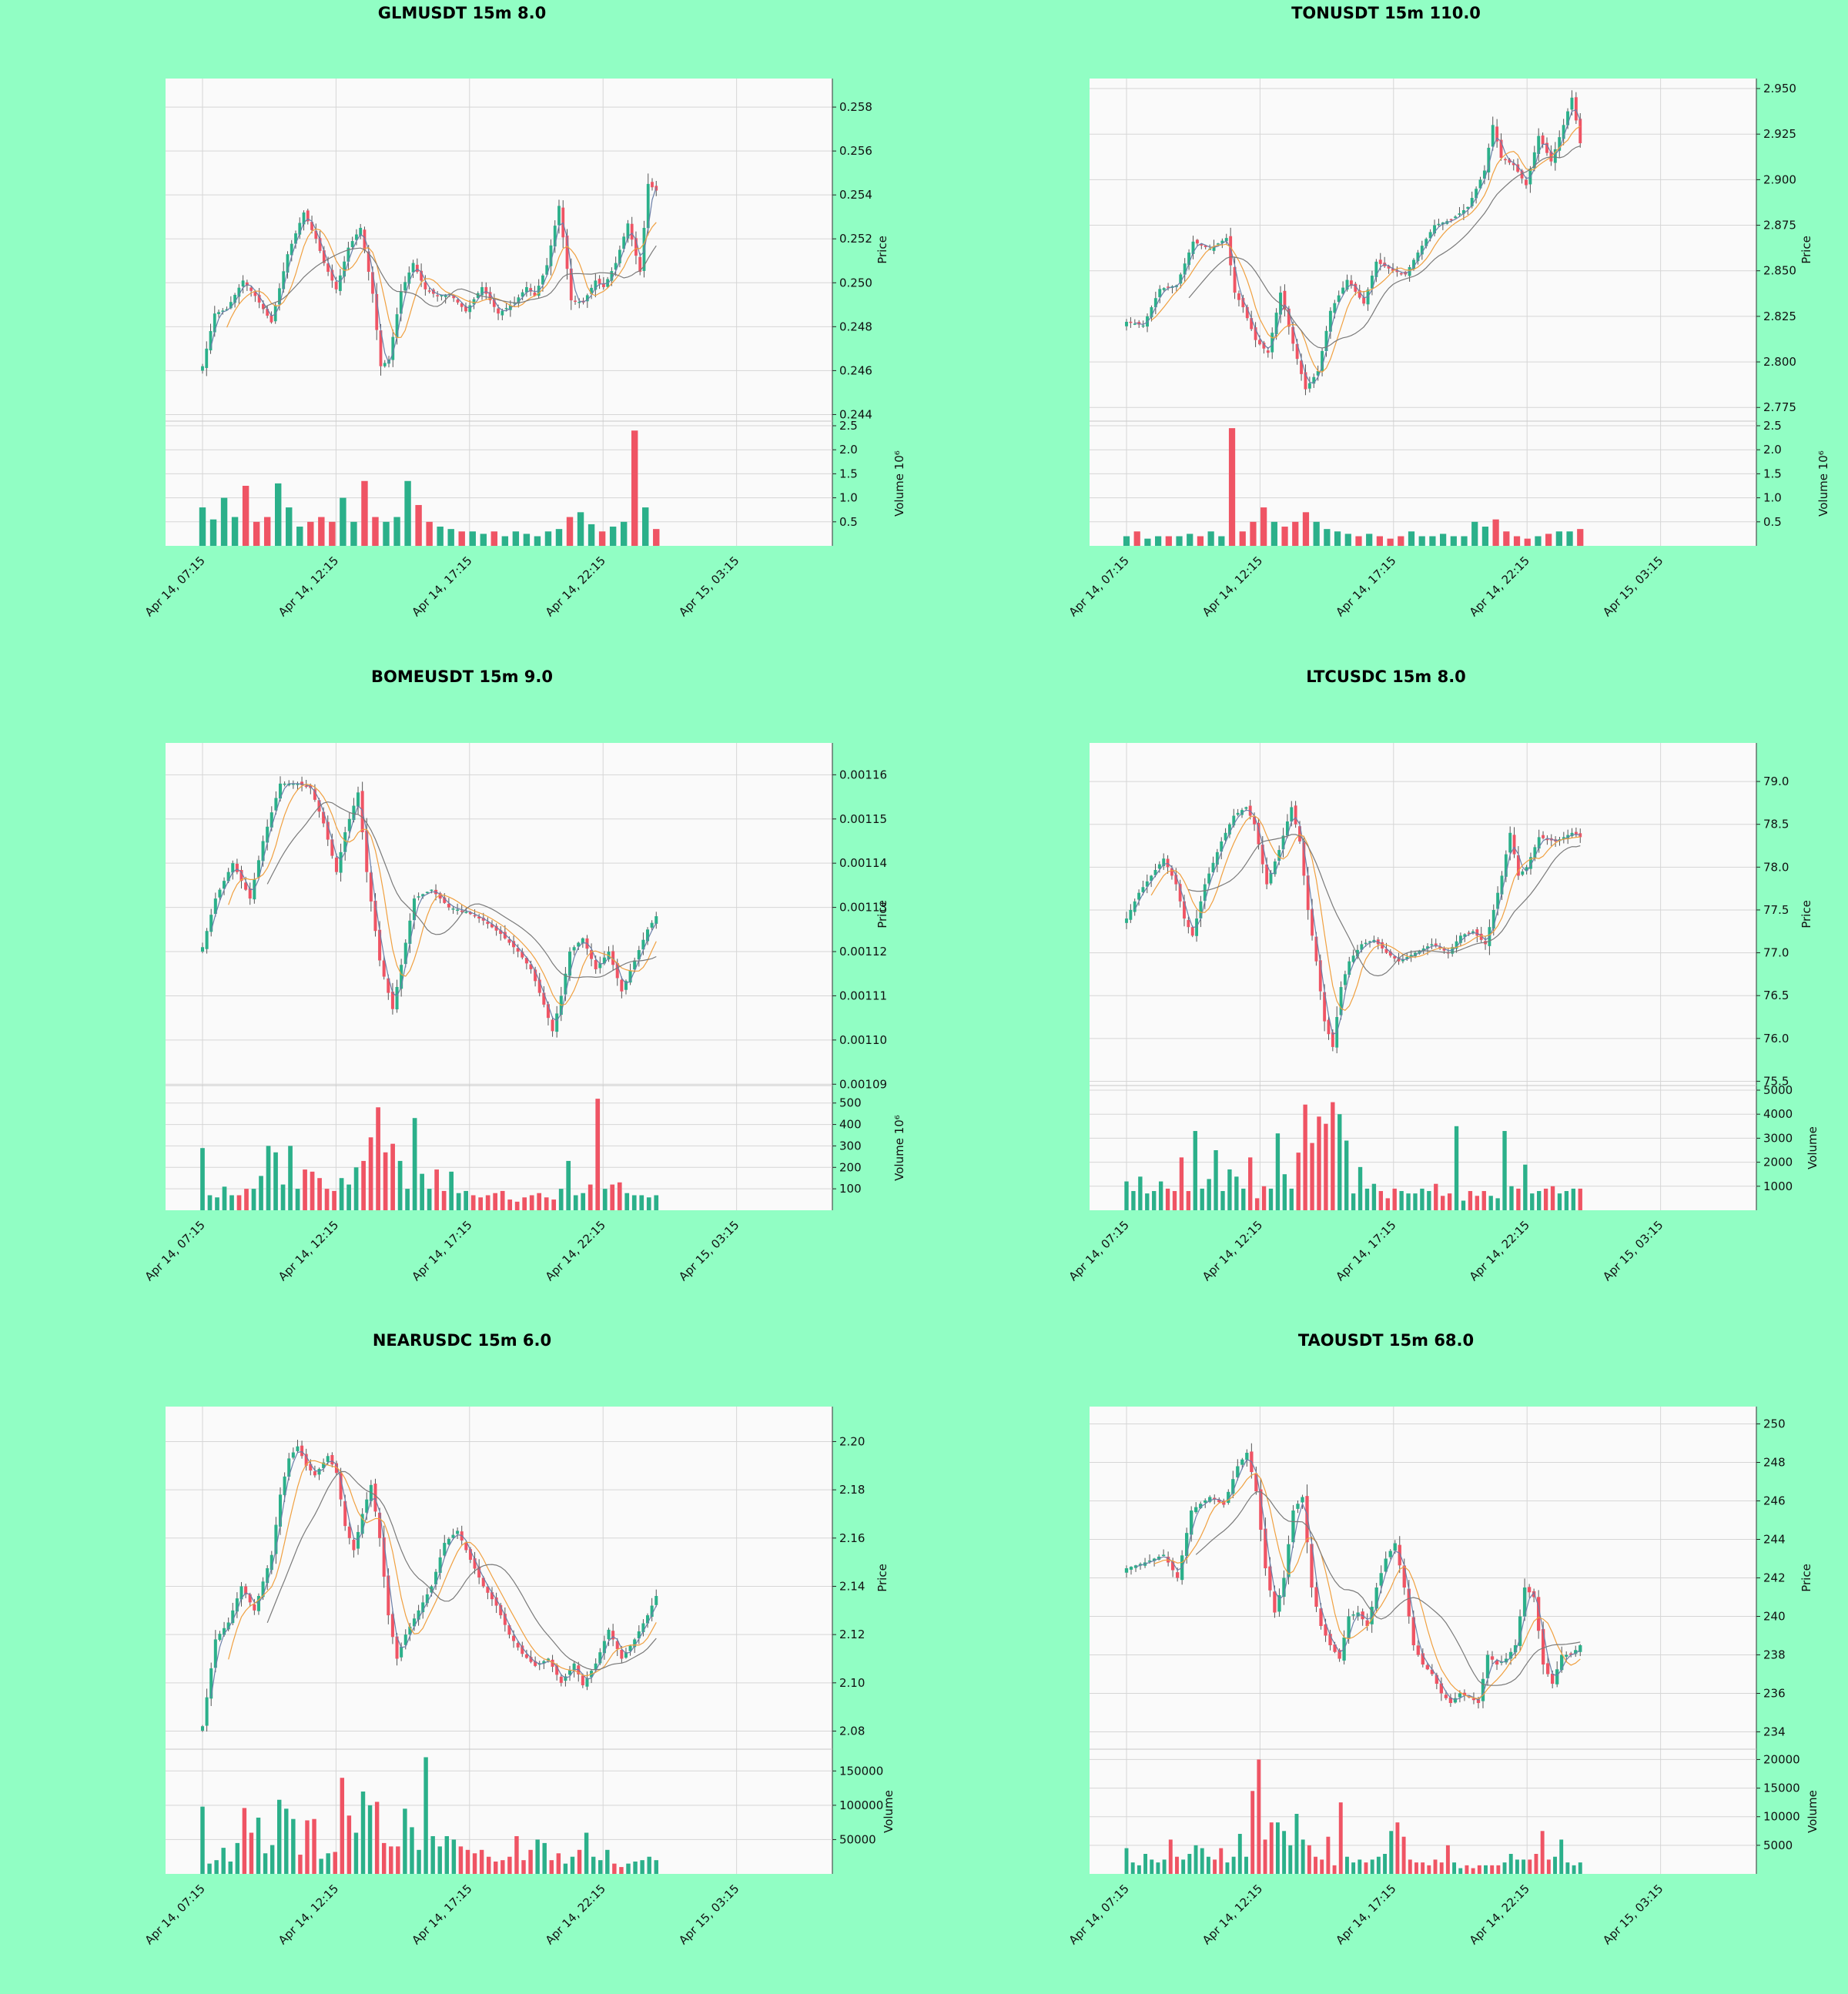 The height and width of the screenshot is (1994, 1848). What do you see at coordinates (1423, 914) in the screenshot?
I see `price-panel` at bounding box center [1423, 914].